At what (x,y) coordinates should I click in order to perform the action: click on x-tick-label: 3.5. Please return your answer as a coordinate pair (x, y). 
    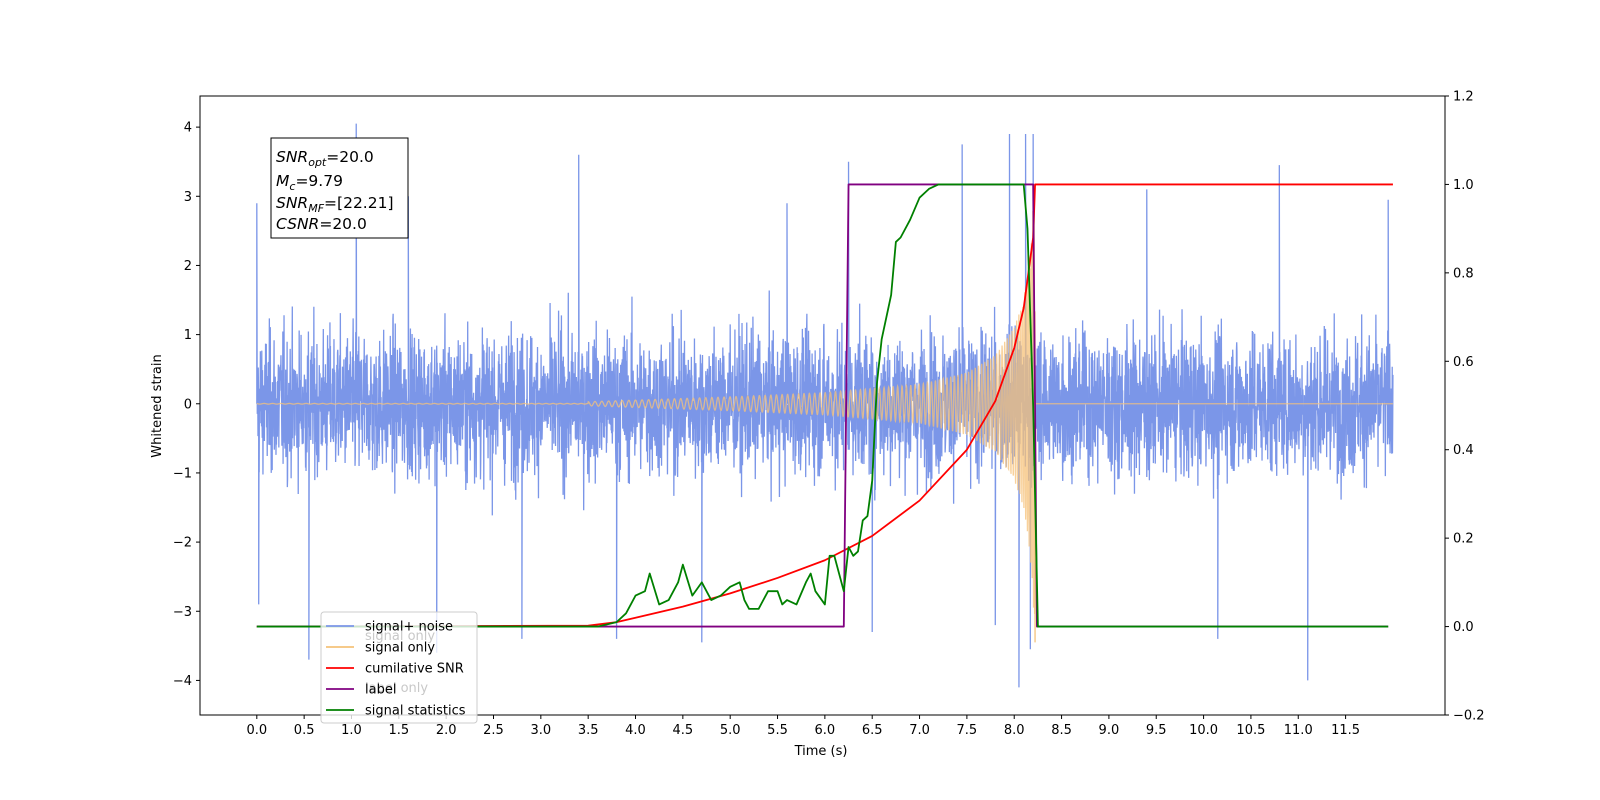
    Looking at the image, I should click on (588, 730).